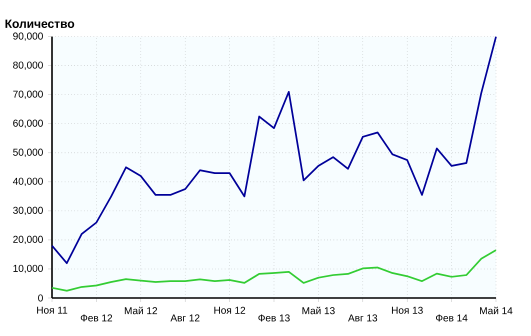  What do you see at coordinates (27, 182) in the screenshot?
I see `y-tick-label: 40,000` at bounding box center [27, 182].